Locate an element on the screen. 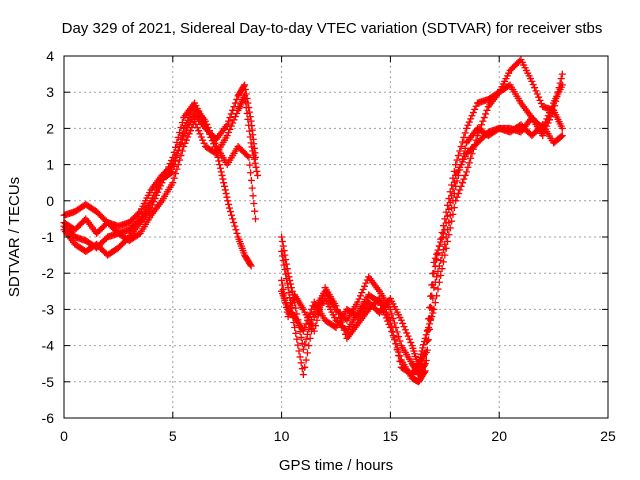  x-tick-label: 20 is located at coordinates (499, 436).